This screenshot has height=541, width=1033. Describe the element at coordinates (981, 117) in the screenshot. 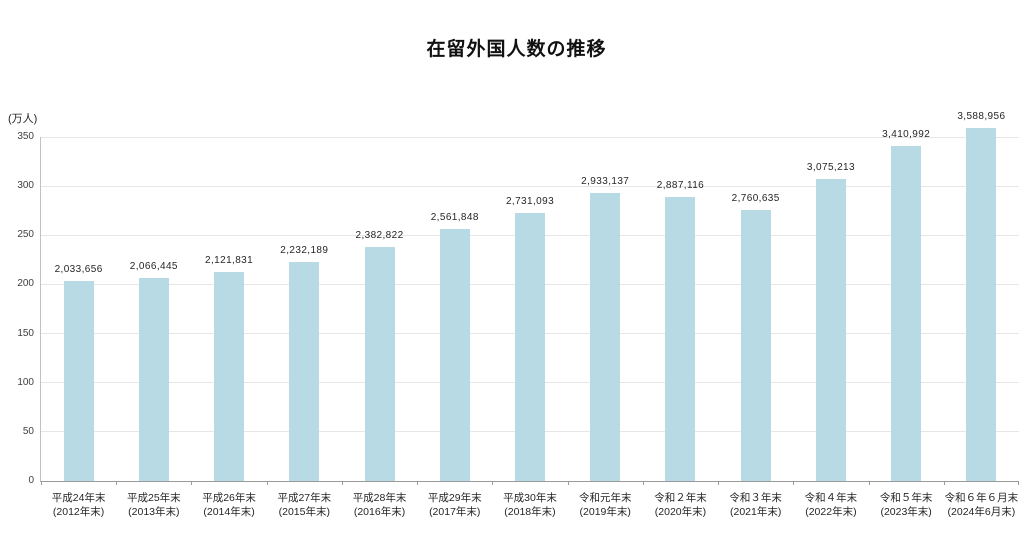

I see `bar-value-label: 3,588,956` at that location.